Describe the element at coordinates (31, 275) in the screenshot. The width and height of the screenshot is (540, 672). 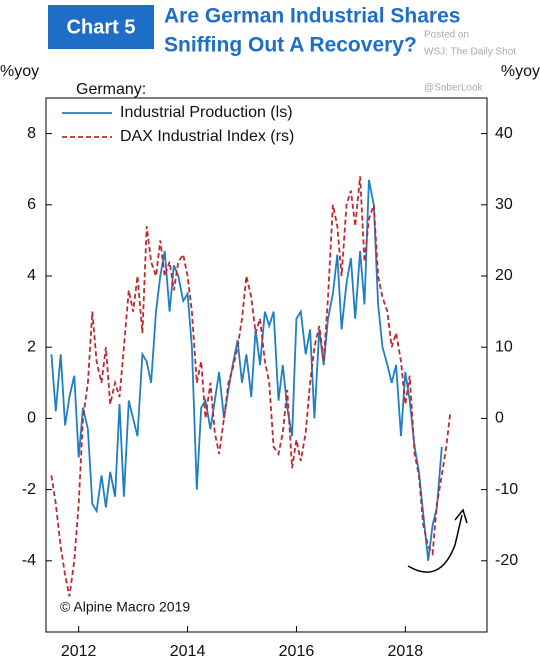
I see `y-tick-label: 4` at that location.